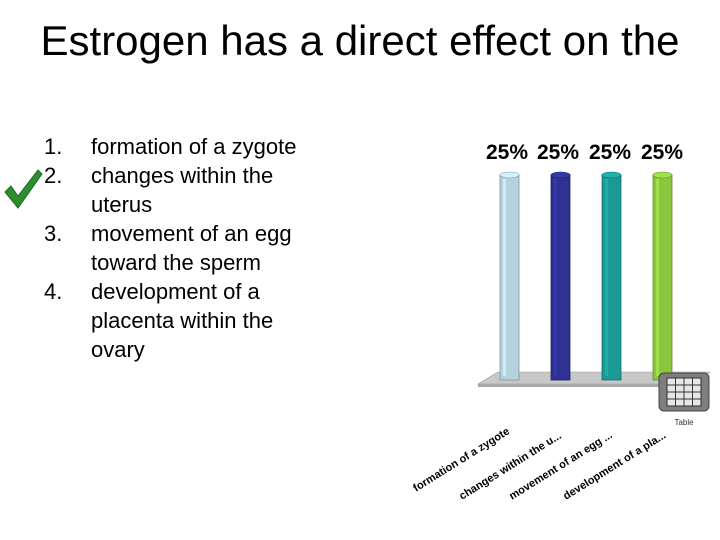 The height and width of the screenshot is (540, 720). What do you see at coordinates (360, 40) in the screenshot?
I see `slide-title: Estrogen has a direct effect on the` at bounding box center [360, 40].